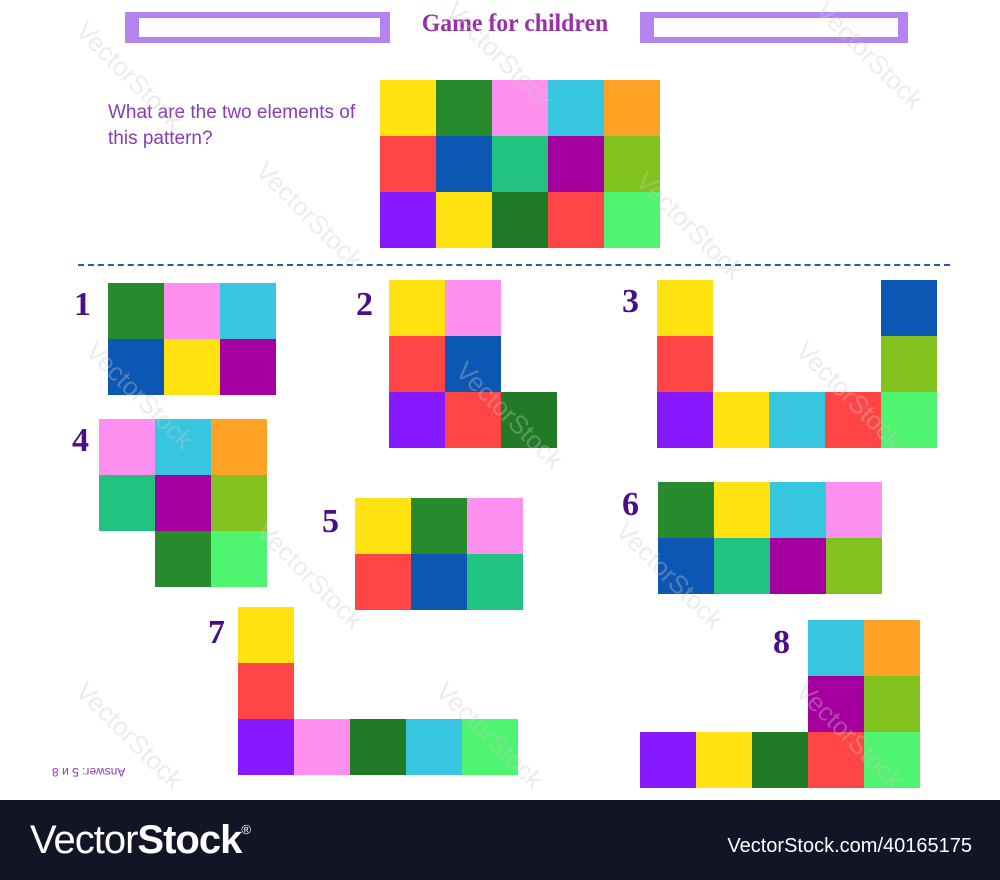 This screenshot has height=880, width=1000. What do you see at coordinates (849, 846) in the screenshot?
I see `footer-url: VectorStock.com/40165175` at bounding box center [849, 846].